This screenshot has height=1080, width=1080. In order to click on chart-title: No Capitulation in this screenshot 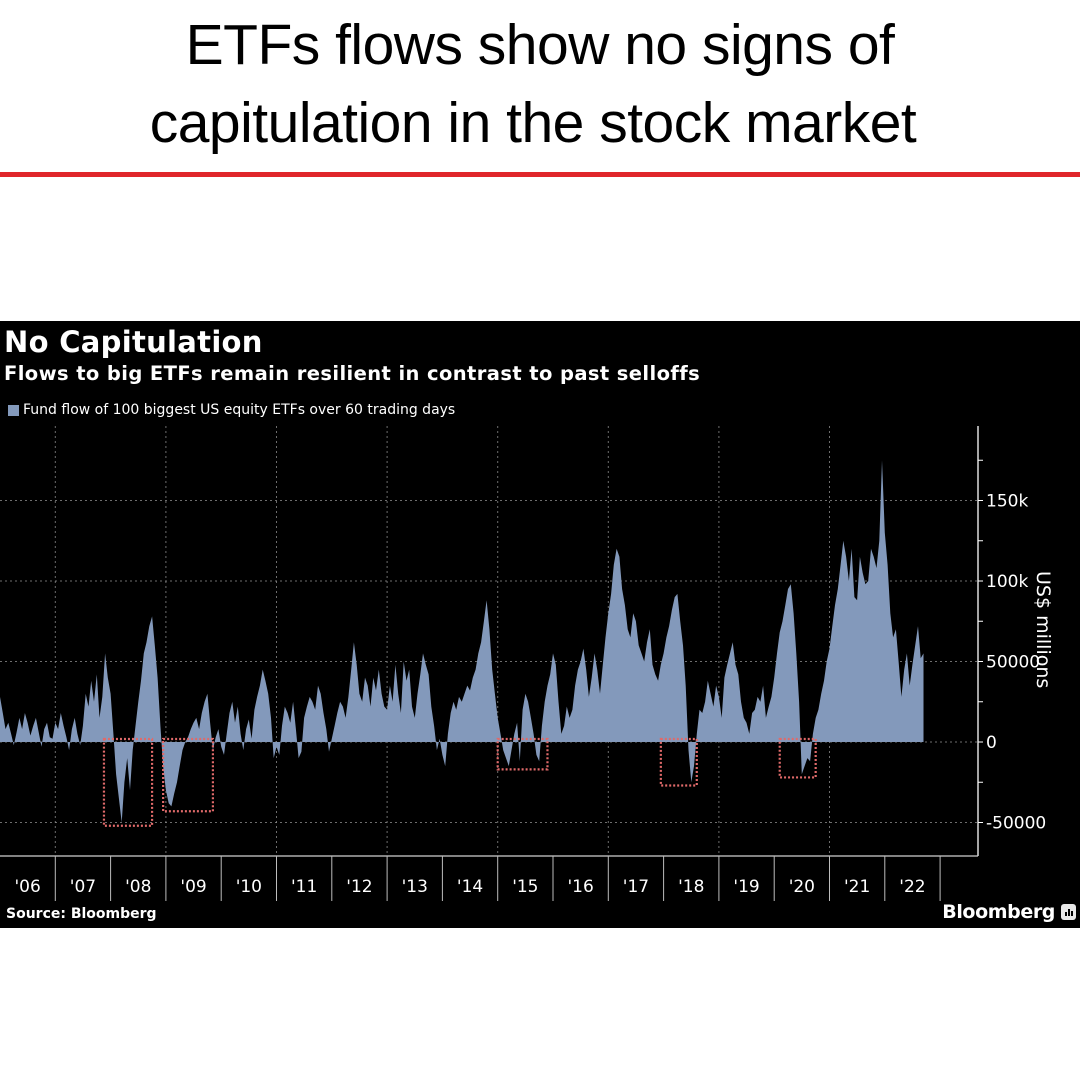, I will do `click(133, 342)`.